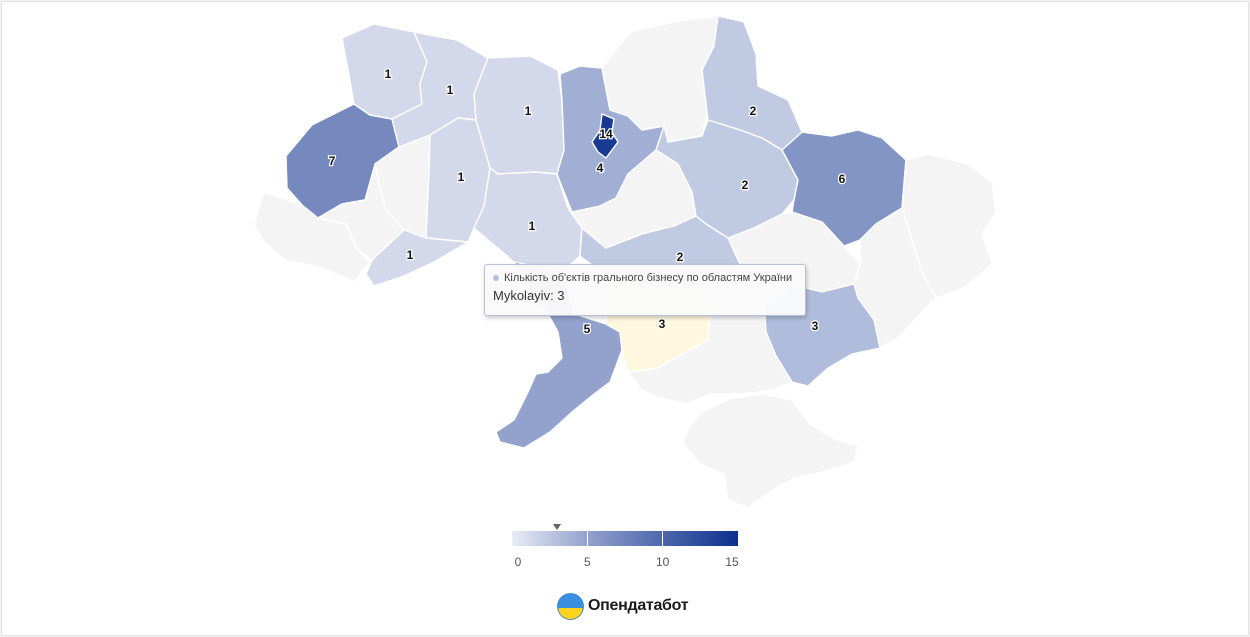  I want to click on region-zhytomyr, so click(519, 115).